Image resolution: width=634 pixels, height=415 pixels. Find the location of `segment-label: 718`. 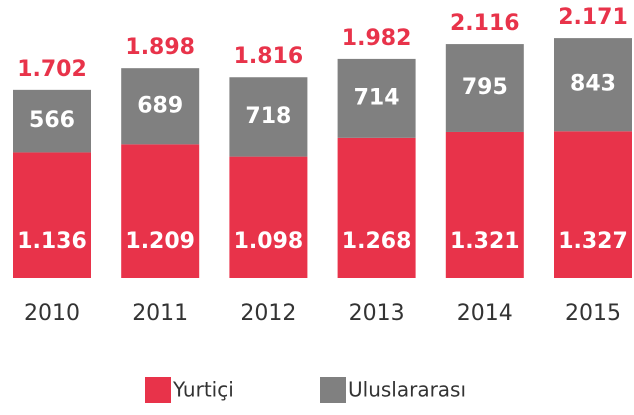

segment-label: 718 is located at coordinates (268, 116).